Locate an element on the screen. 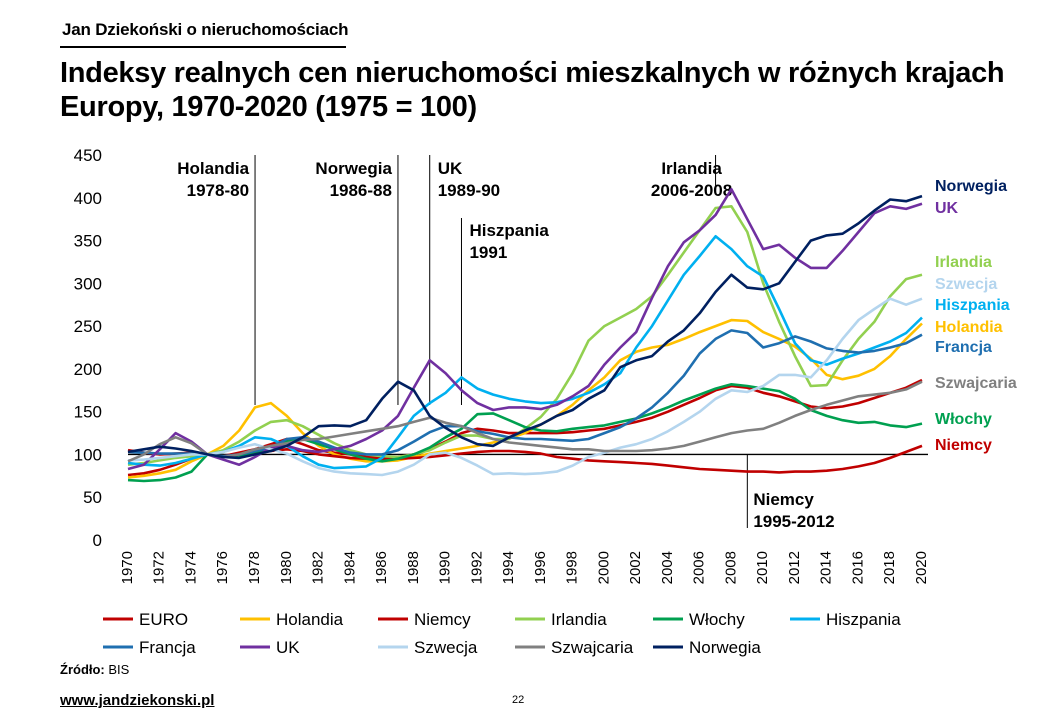  end-label-niemcy: Niemcy is located at coordinates (963, 445).